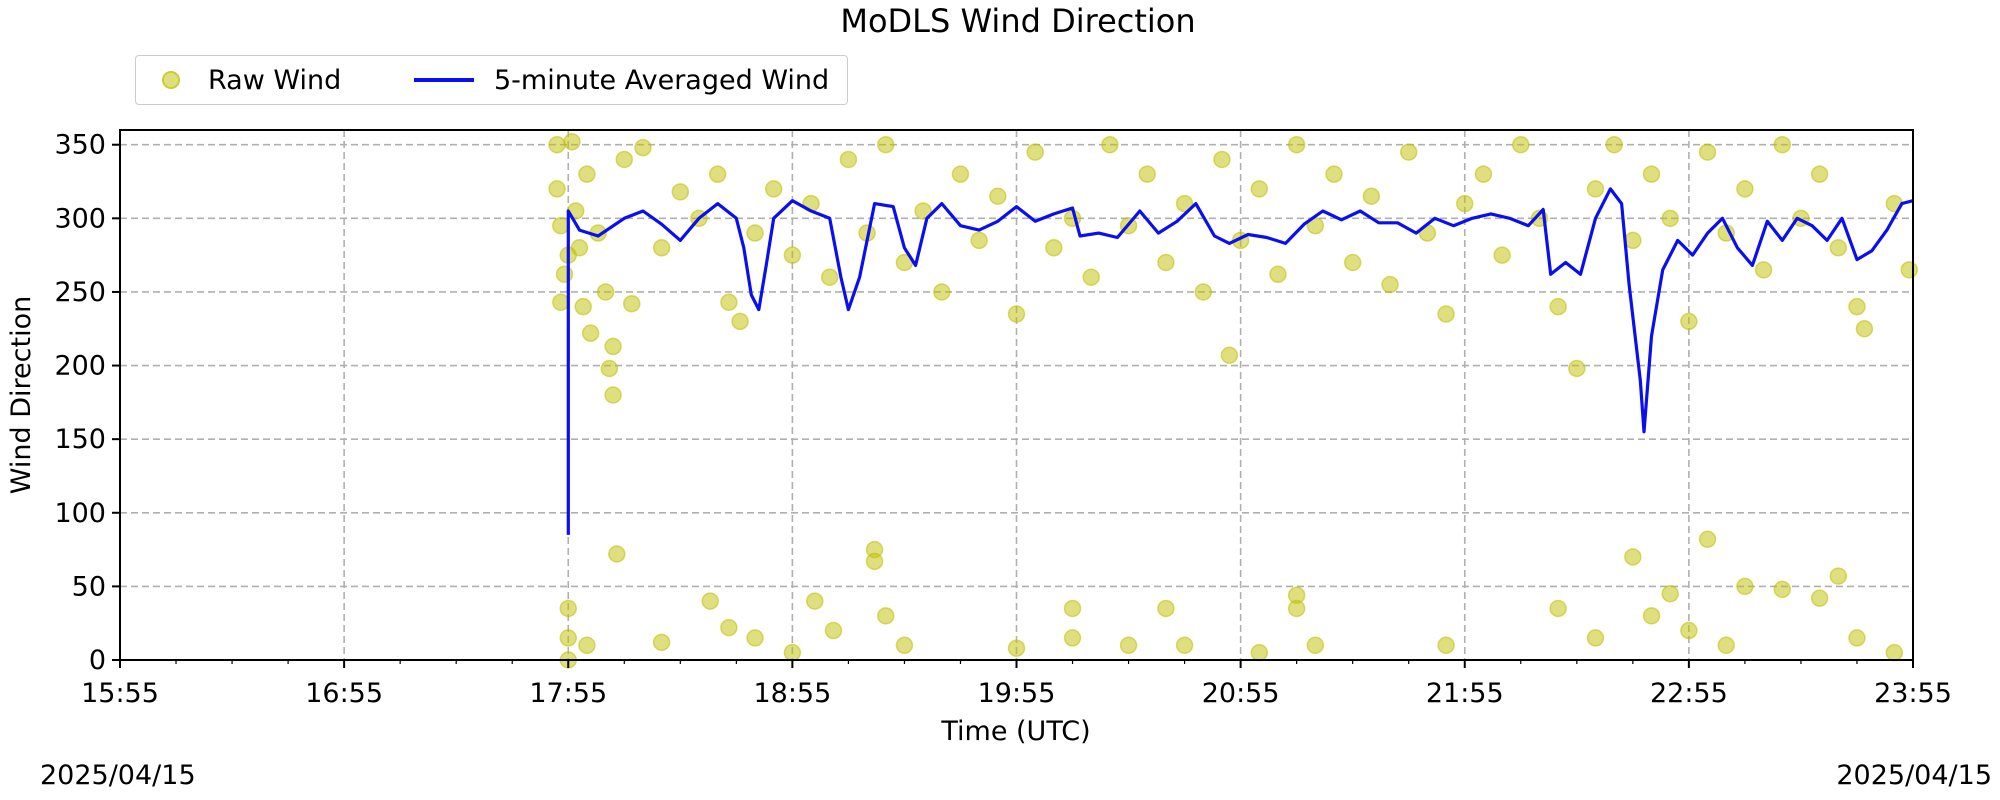 Image resolution: width=2000 pixels, height=800 pixels. What do you see at coordinates (1017, 693) in the screenshot?
I see `x-tick-label: 19:55` at bounding box center [1017, 693].